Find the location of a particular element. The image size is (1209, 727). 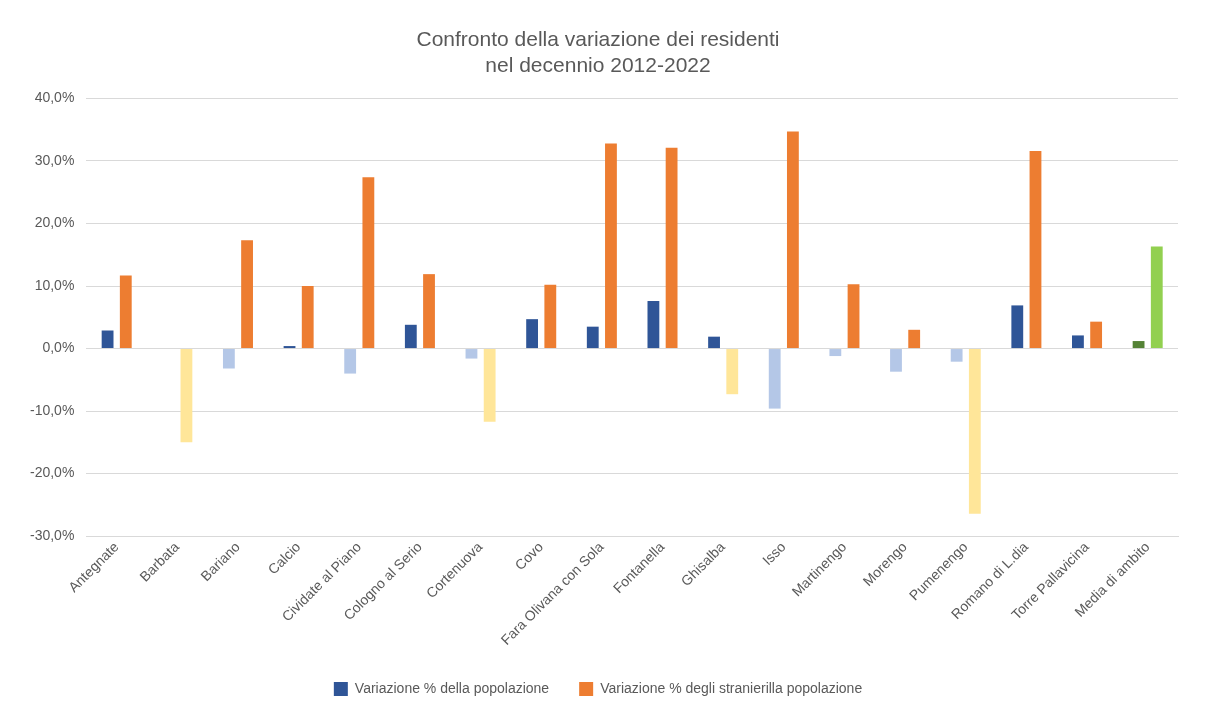

chart-title: Confronto della variazione dei residenti nel decennio 2012-2022 is located at coordinates (598, 51).